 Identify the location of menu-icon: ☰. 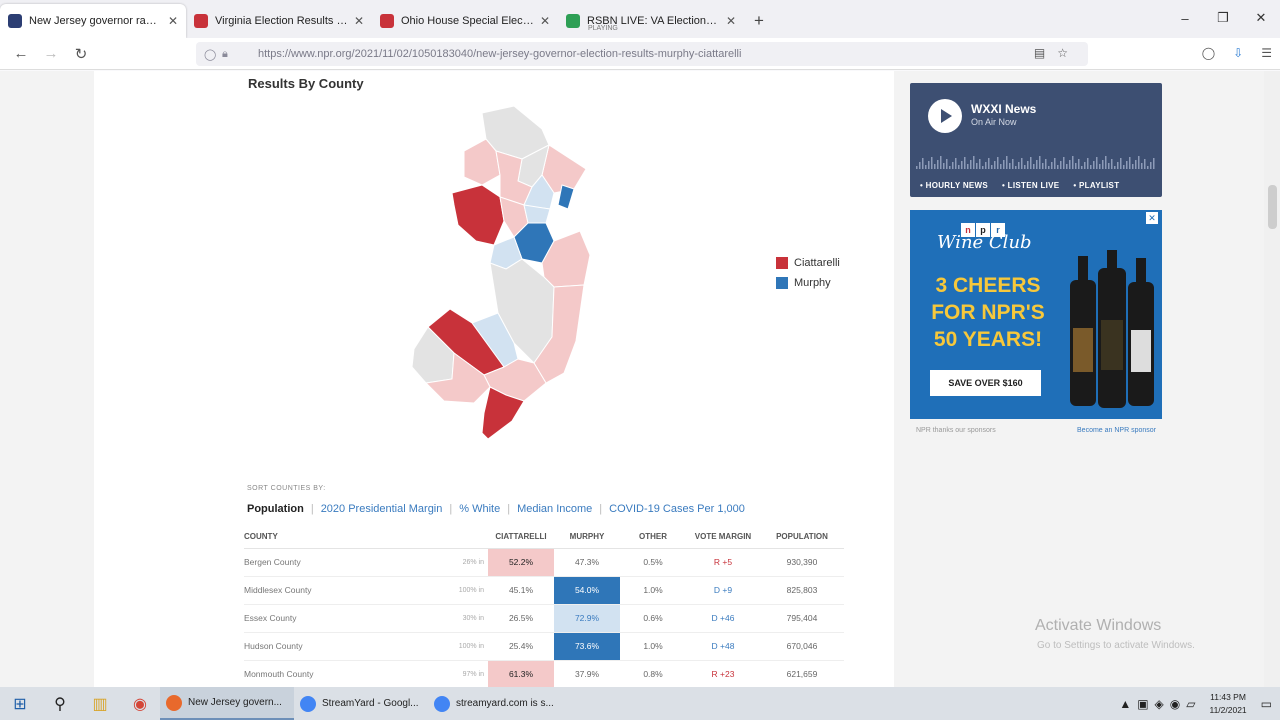
(1266, 53).